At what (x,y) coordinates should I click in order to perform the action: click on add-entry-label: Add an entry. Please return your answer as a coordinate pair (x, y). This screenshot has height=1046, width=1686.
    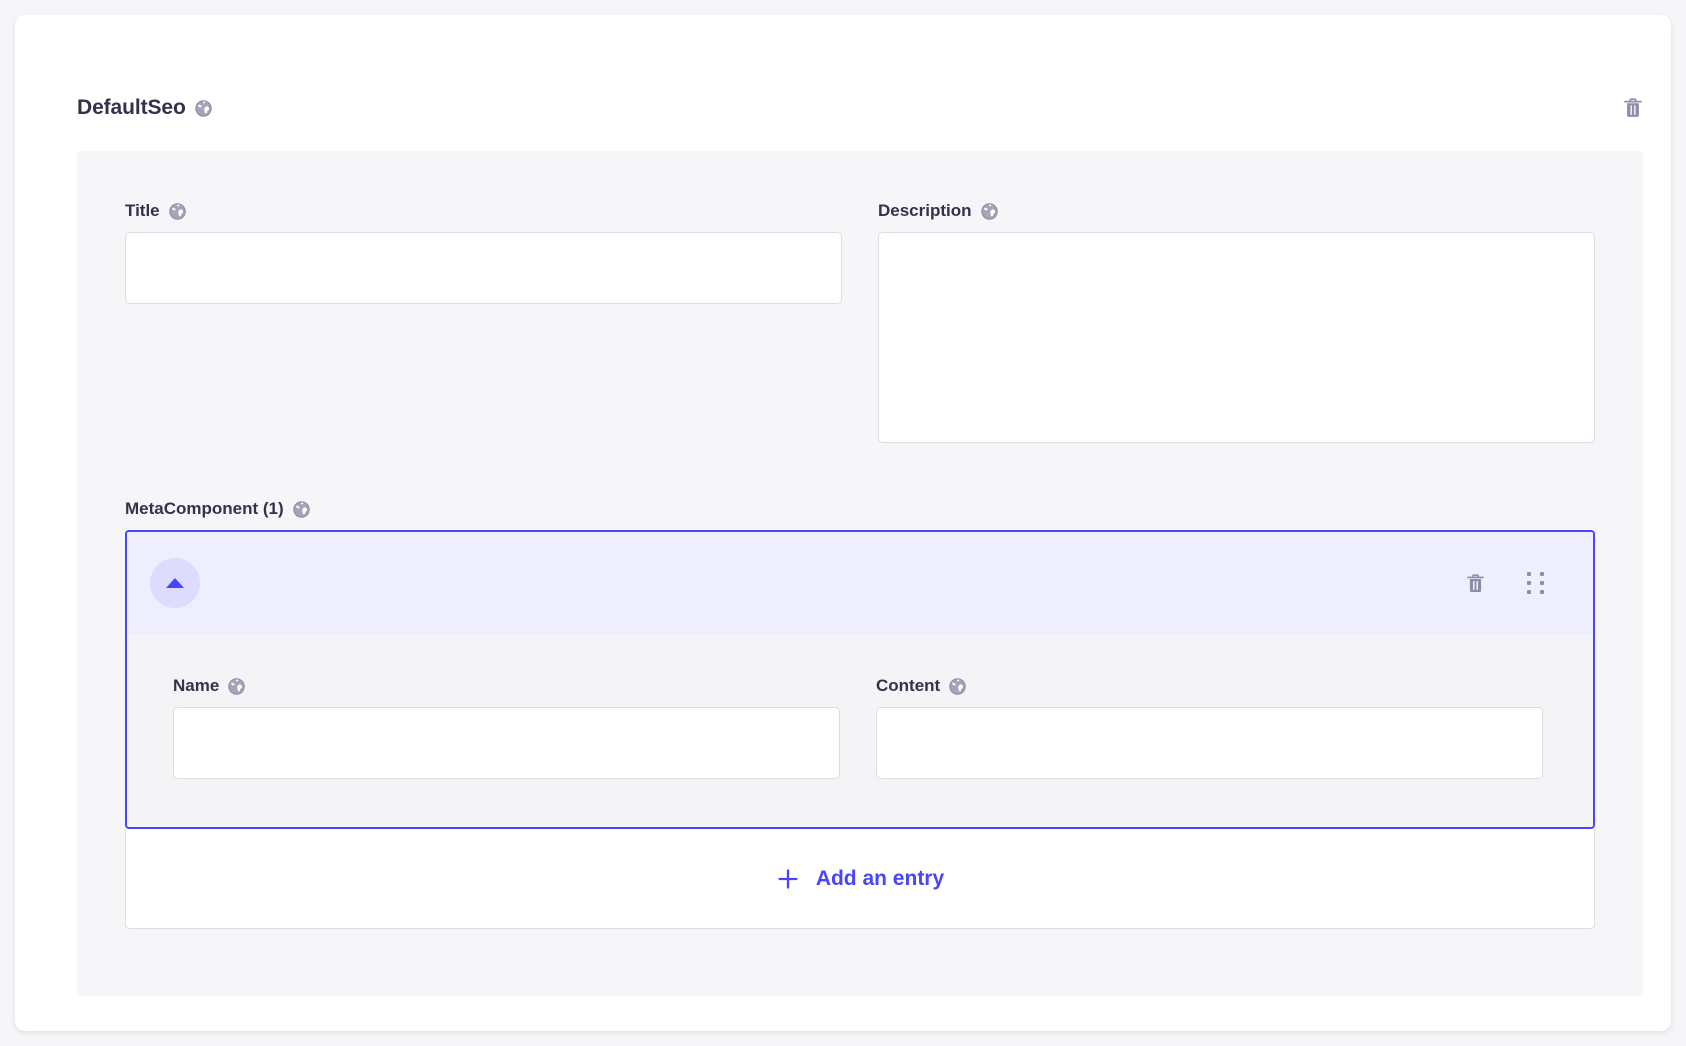
    Looking at the image, I should click on (880, 878).